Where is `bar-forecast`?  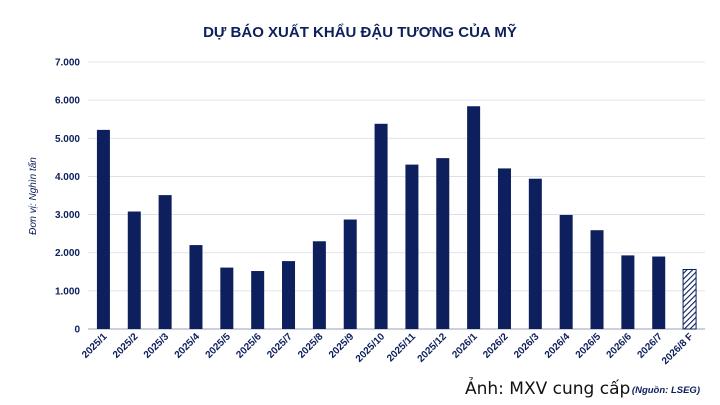 bar-forecast is located at coordinates (689, 299).